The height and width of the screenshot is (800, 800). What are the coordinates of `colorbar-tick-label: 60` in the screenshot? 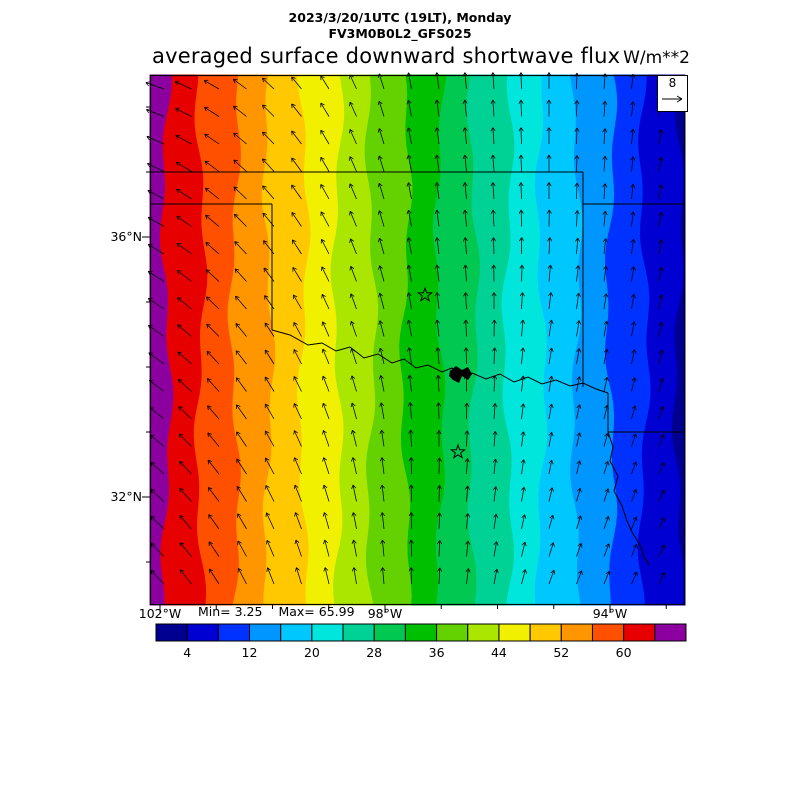 It's located at (624, 652).